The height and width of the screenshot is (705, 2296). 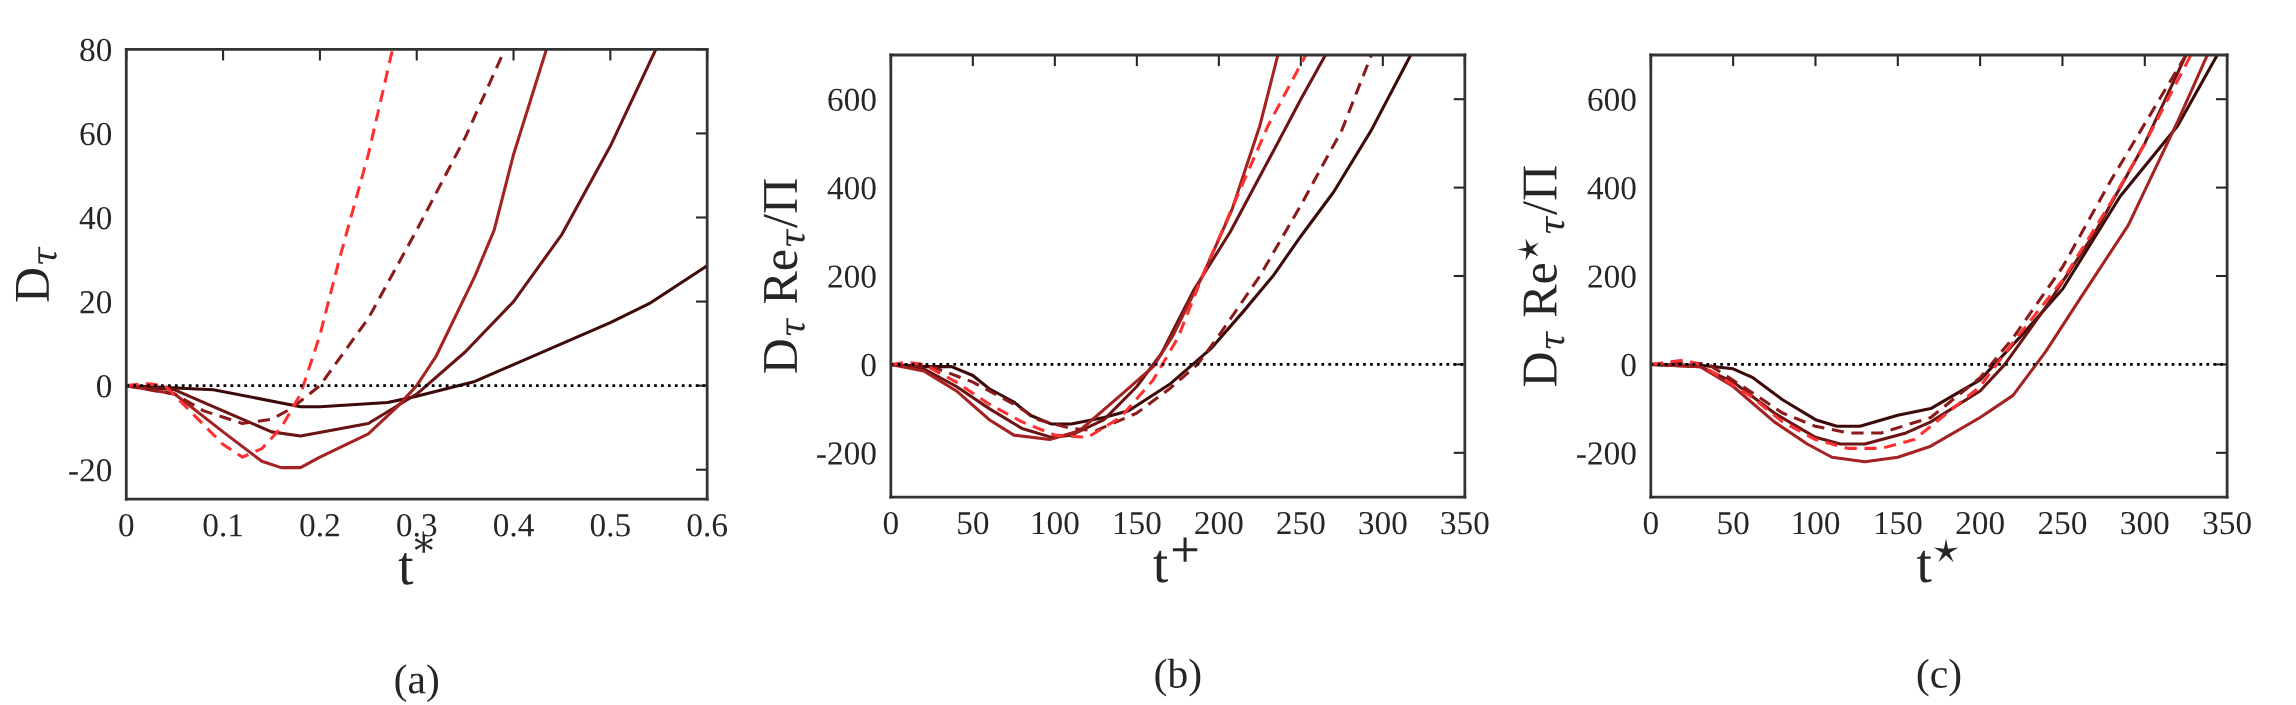 I want to click on text: (b), so click(x=1178, y=677).